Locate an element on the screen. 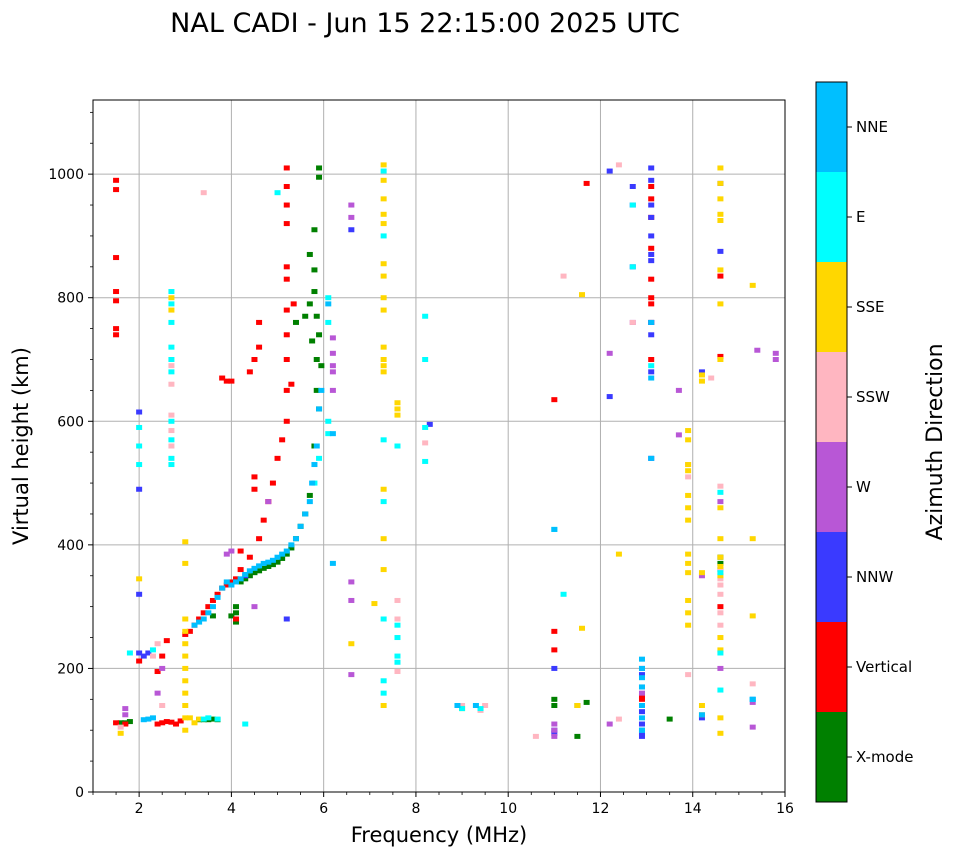 This screenshot has width=958, height=857. colorbar-label-nne: NNE is located at coordinates (872, 127).